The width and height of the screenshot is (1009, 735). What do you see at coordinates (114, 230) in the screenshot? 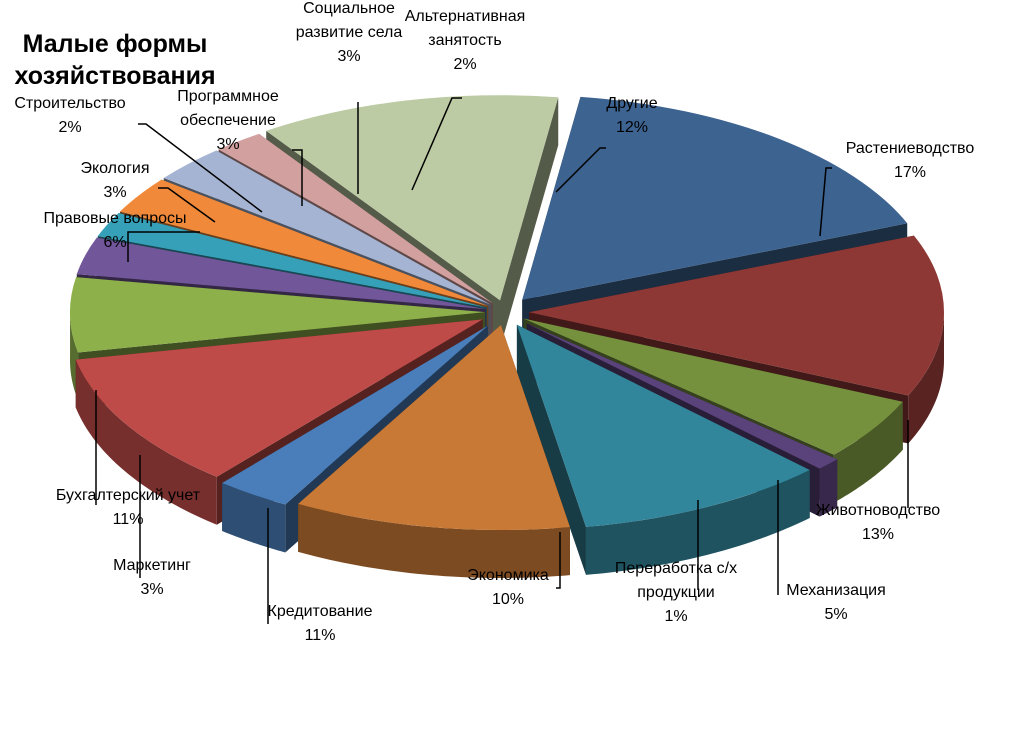
I see `slice-label: Правовые вопросы 6%` at bounding box center [114, 230].